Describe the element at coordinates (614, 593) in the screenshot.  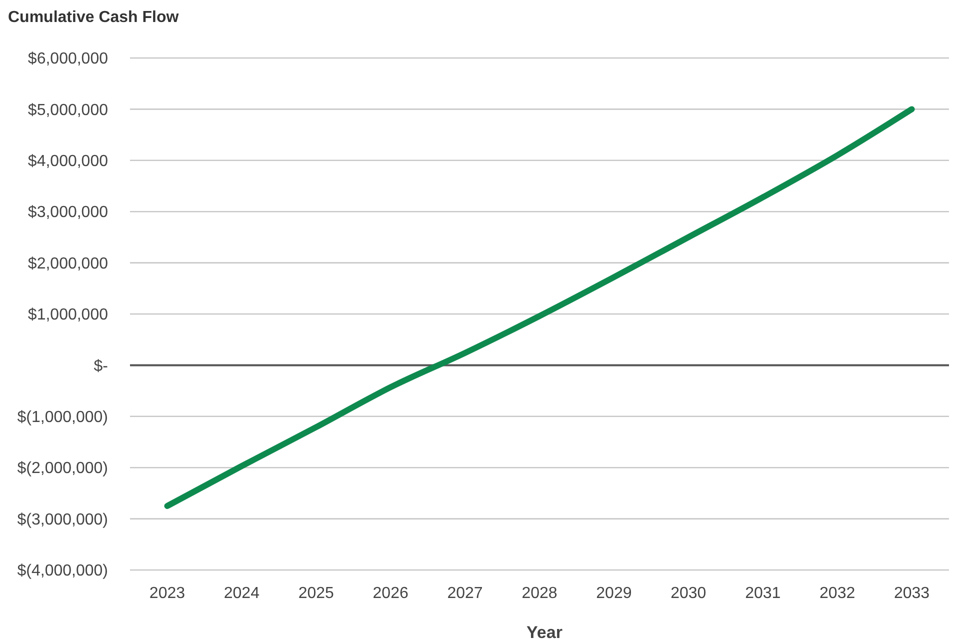
I see `x-tick-label: 2029` at that location.